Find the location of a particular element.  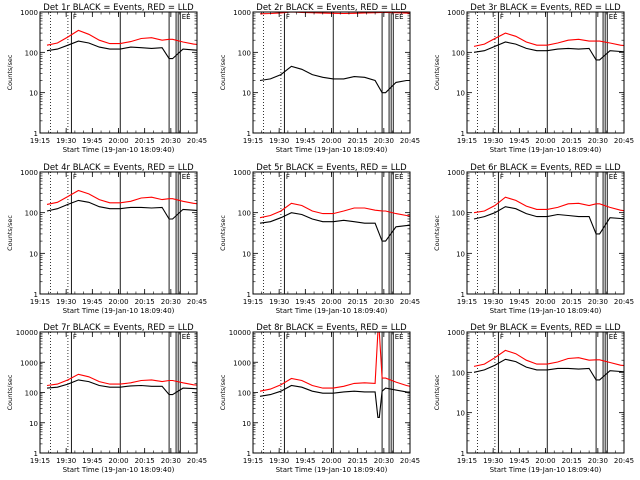

panel-title: Det 2r BLACK = Events, RED = LLD is located at coordinates (331, 8).